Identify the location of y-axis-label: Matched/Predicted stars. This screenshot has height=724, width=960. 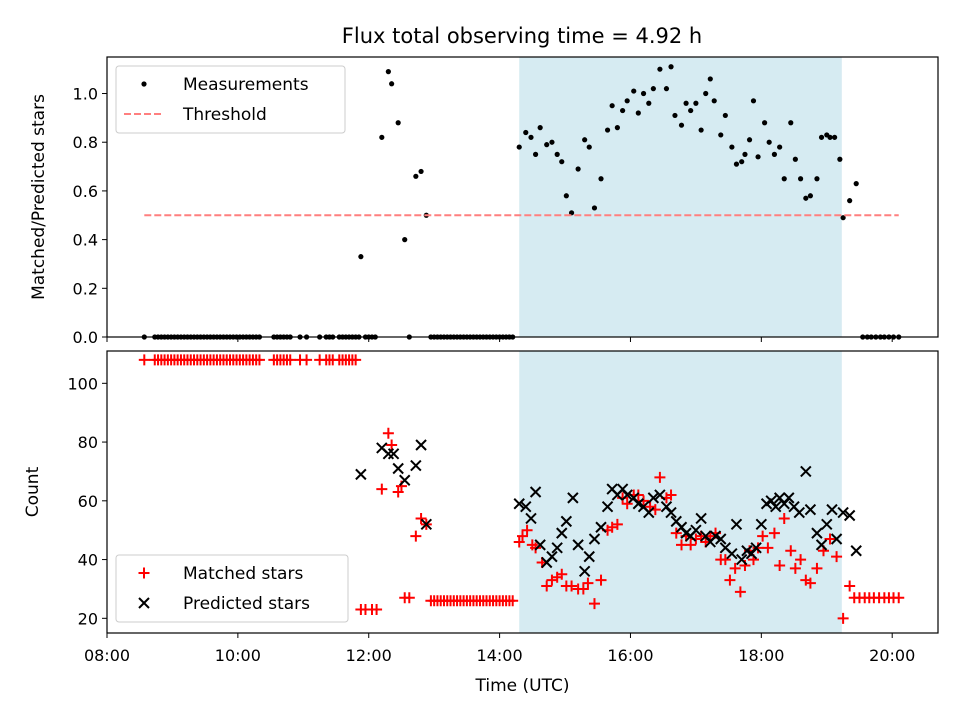
(39, 197).